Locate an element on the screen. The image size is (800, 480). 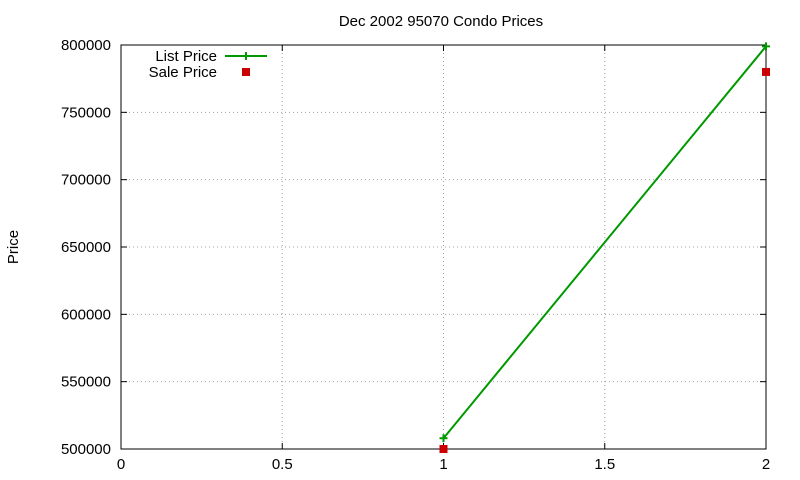
y-tick-label: 550000 is located at coordinates (86, 382).